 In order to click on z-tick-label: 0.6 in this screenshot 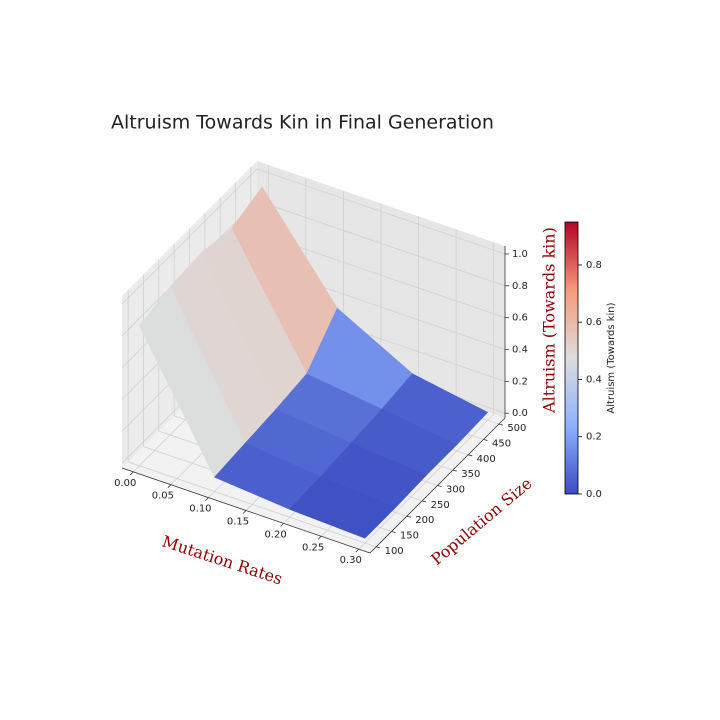, I will do `click(520, 318)`.